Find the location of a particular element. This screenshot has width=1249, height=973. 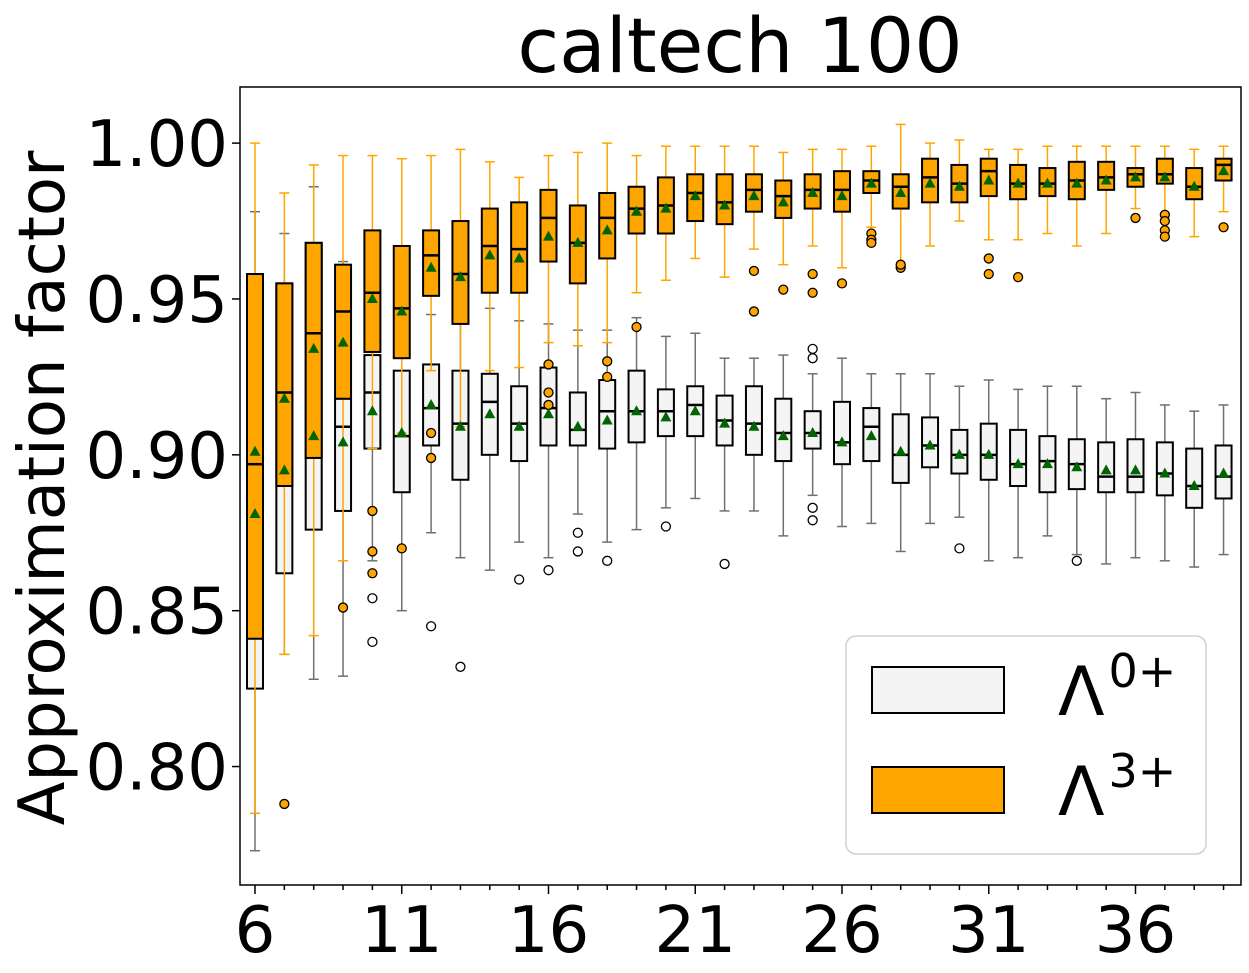

x-tick-label: 36 is located at coordinates (1135, 931).